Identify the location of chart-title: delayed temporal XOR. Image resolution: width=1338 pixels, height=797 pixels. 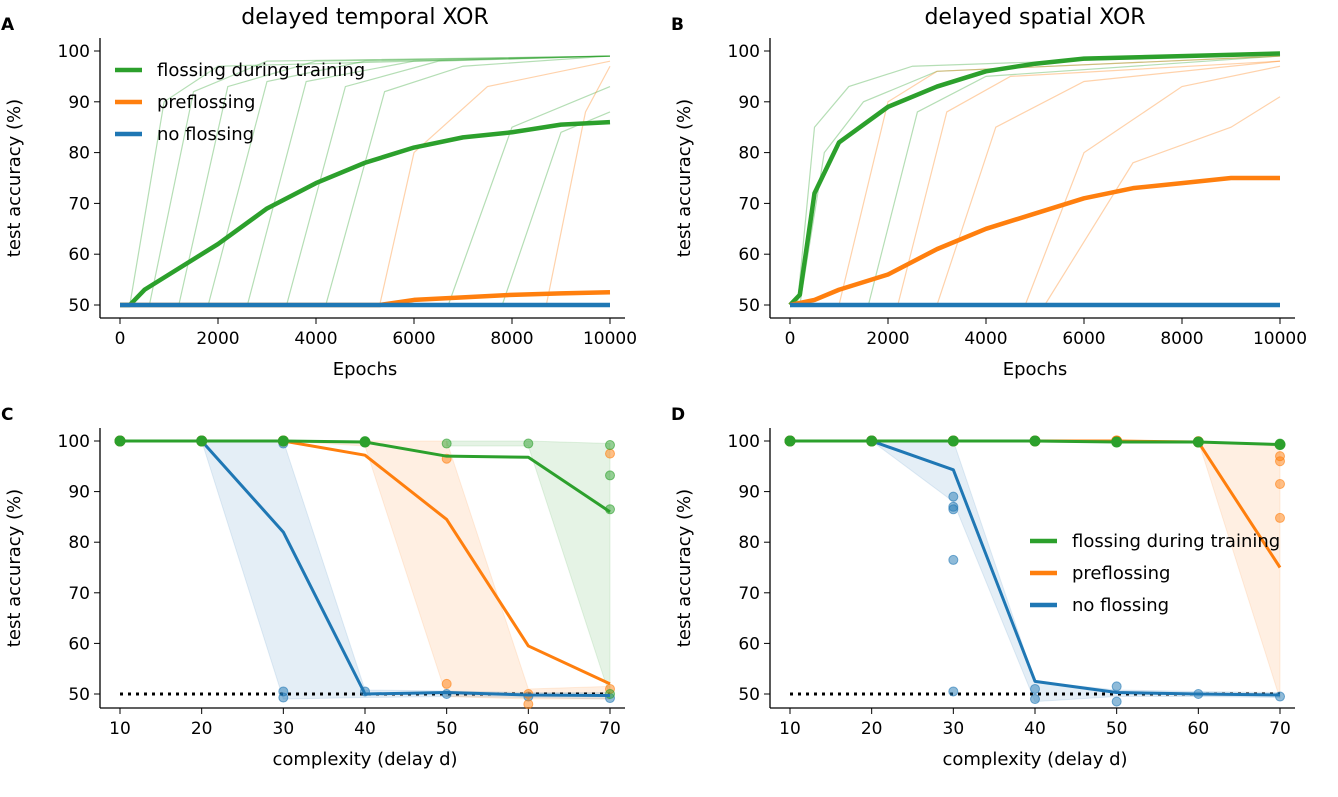
(365, 17).